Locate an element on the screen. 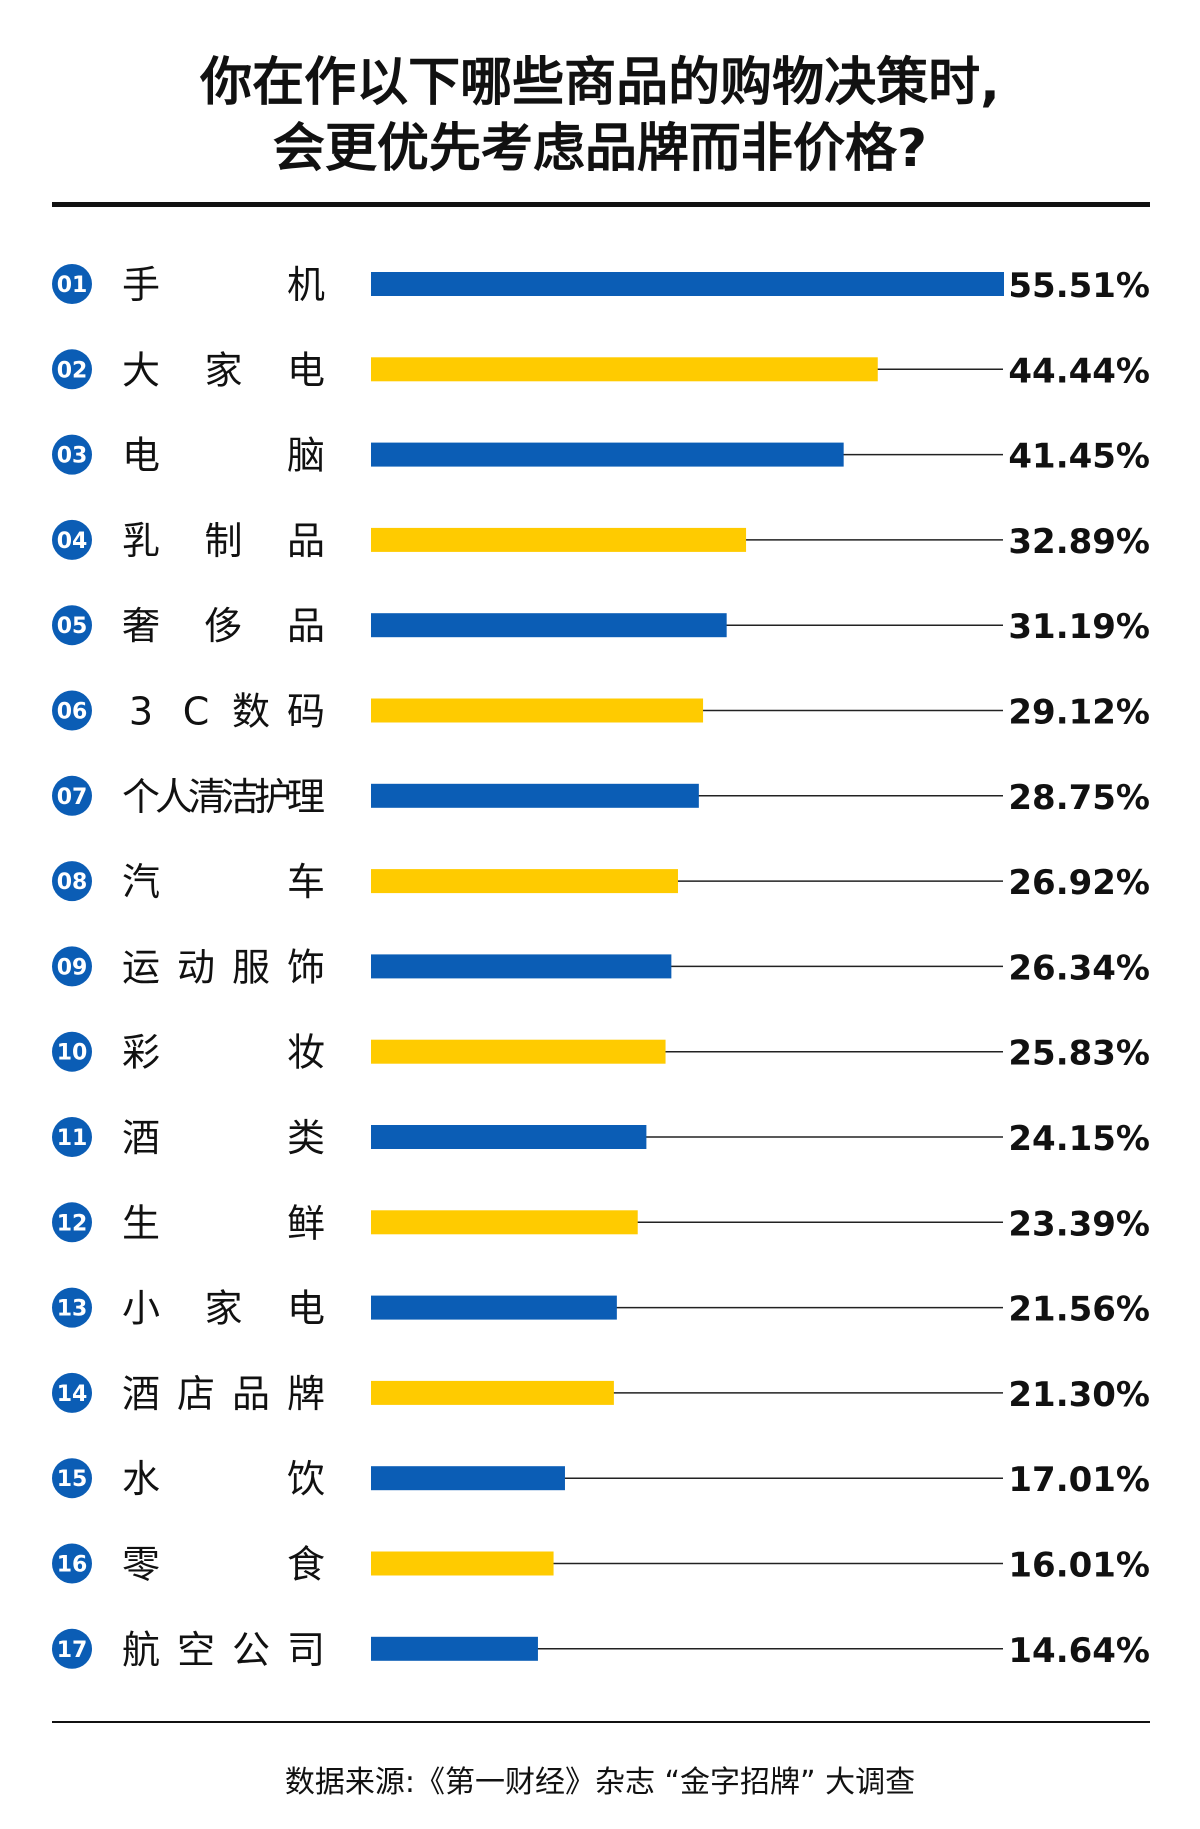 This screenshot has width=1200, height=1829. value-label: 16.01% is located at coordinates (1079, 1566).